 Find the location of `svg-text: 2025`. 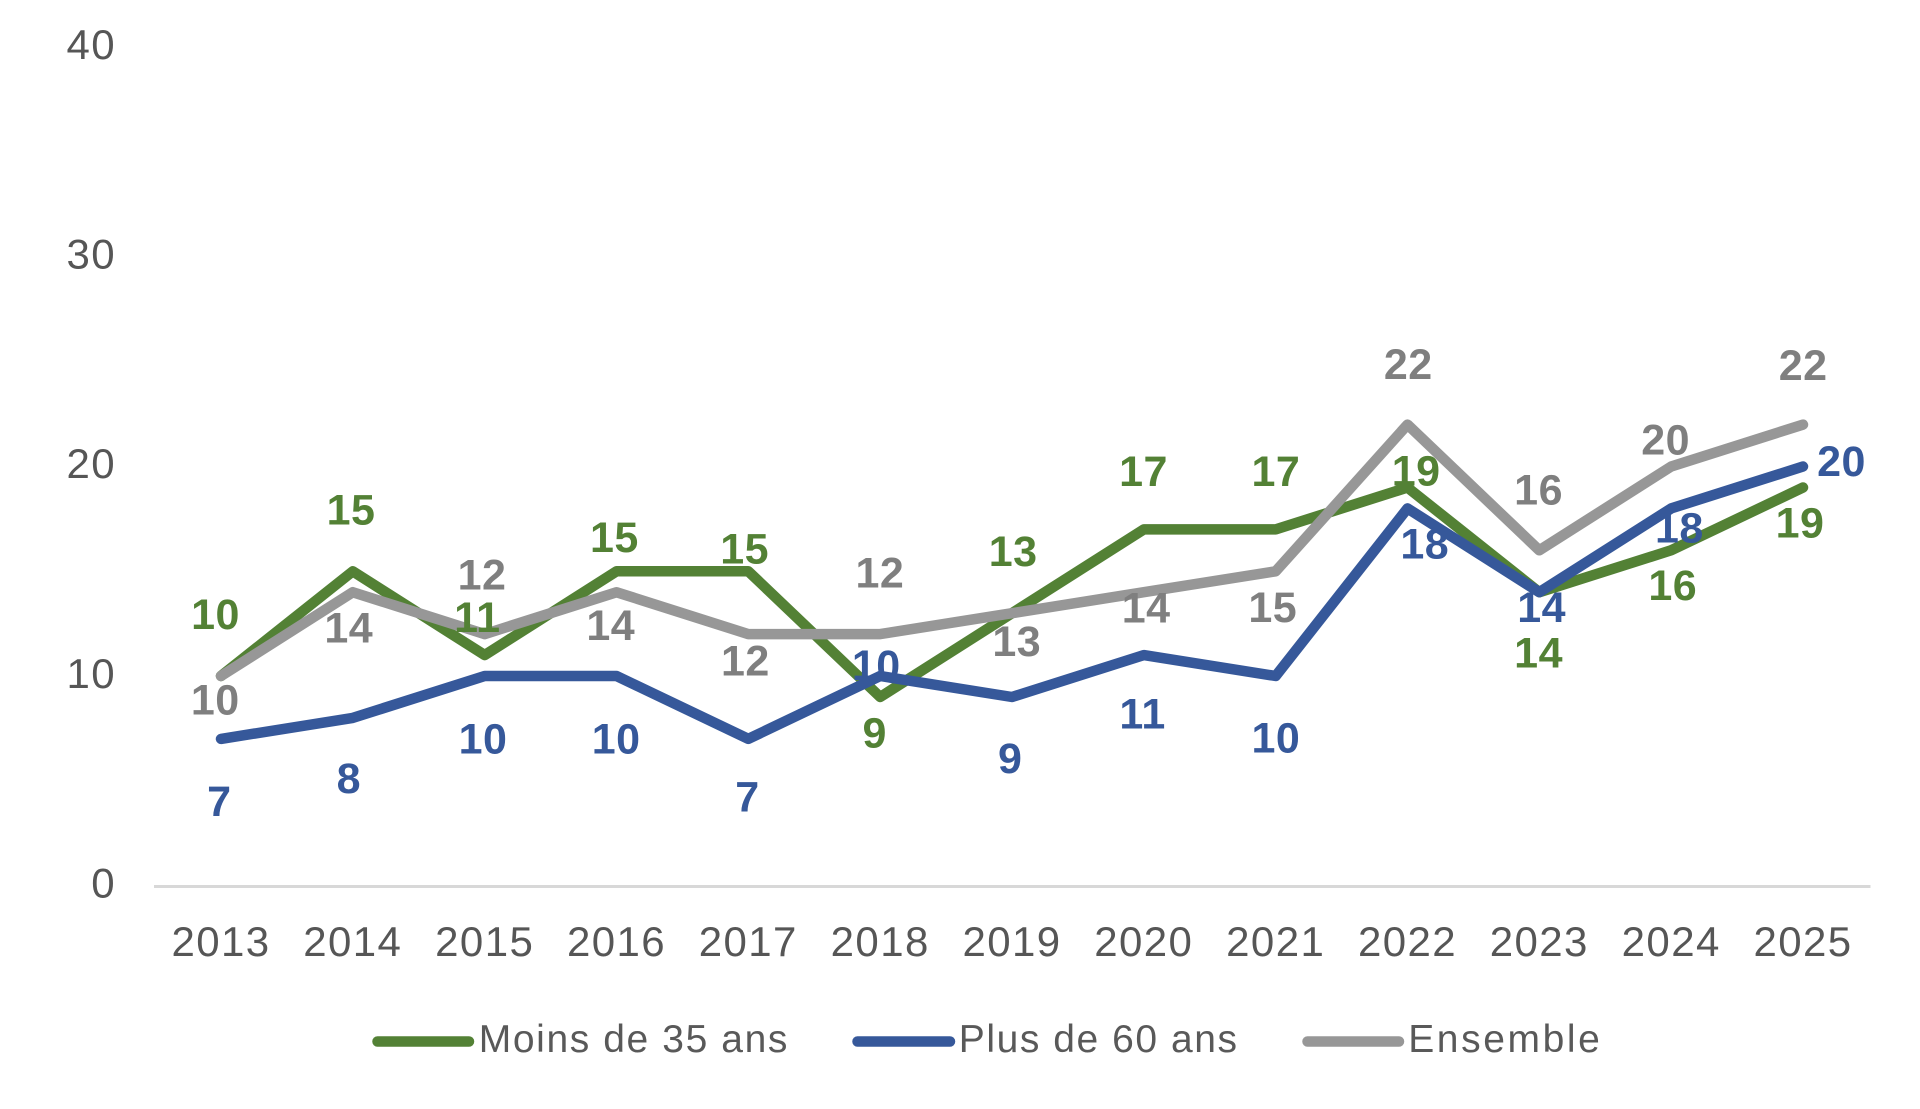

svg-text: 2025 is located at coordinates (1802, 941).